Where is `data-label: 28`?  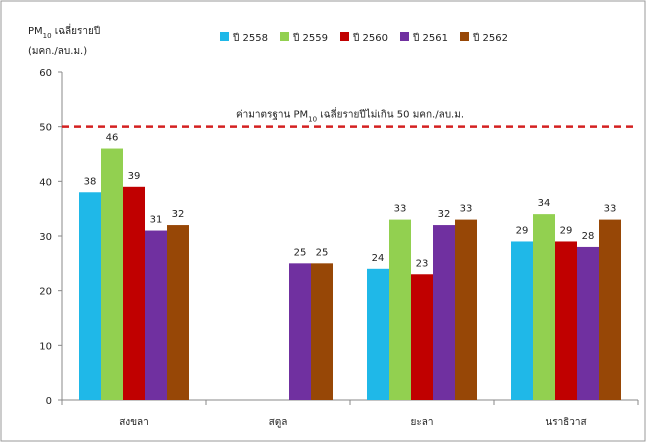 data-label: 28 is located at coordinates (588, 236).